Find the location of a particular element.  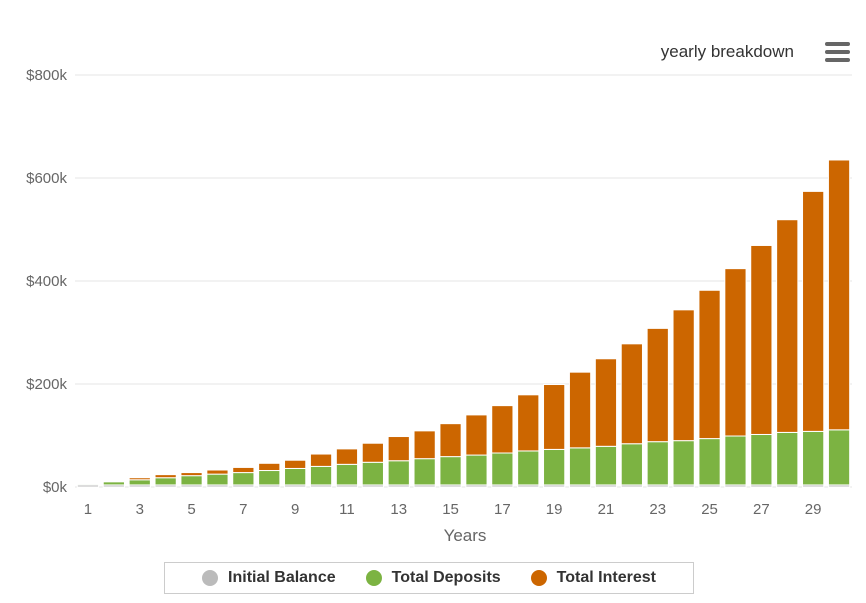

legend-label: Total Interest is located at coordinates (606, 577).